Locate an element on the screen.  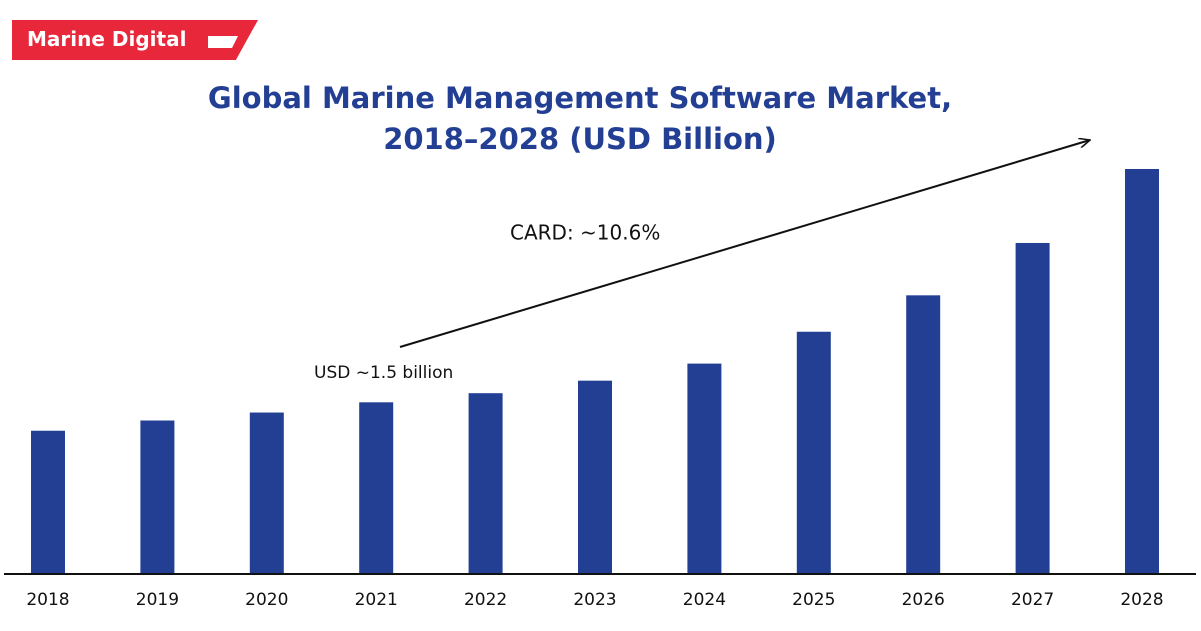
logo-mark is located at coordinates (223, 42).